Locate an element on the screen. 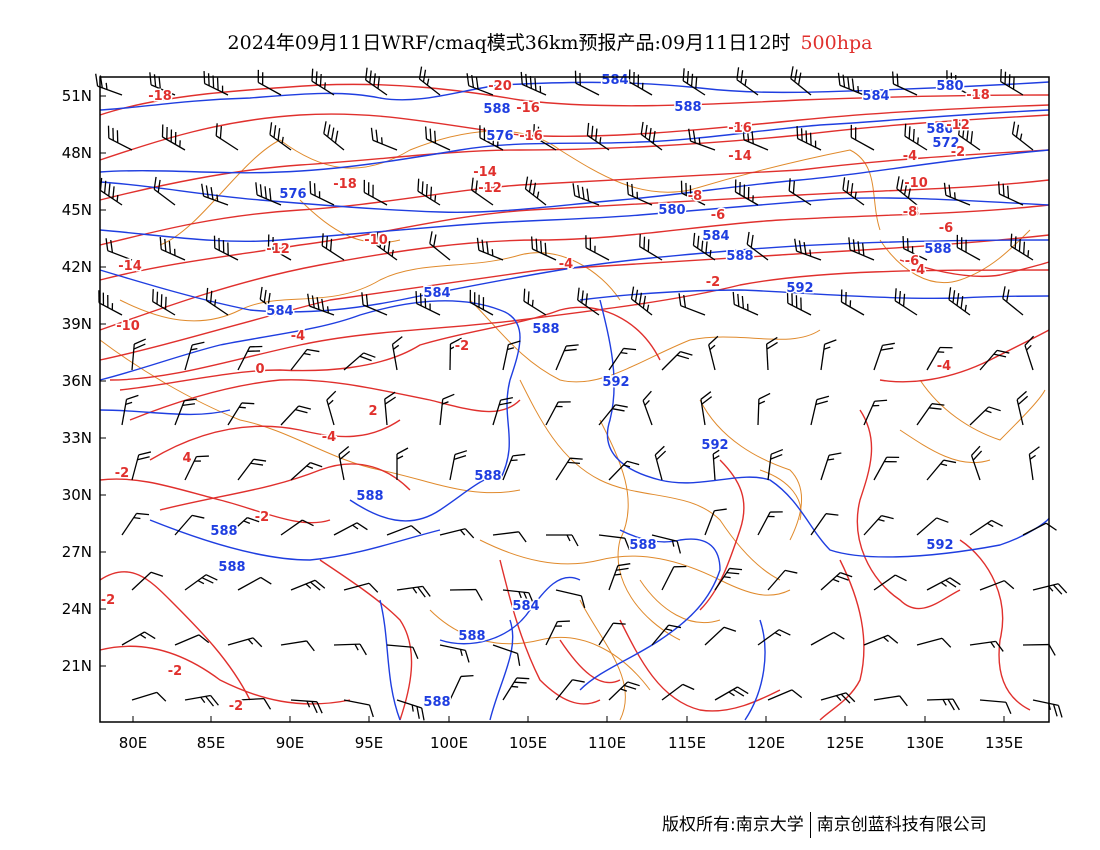  y-tick-label: 48N is located at coordinates (77, 153).